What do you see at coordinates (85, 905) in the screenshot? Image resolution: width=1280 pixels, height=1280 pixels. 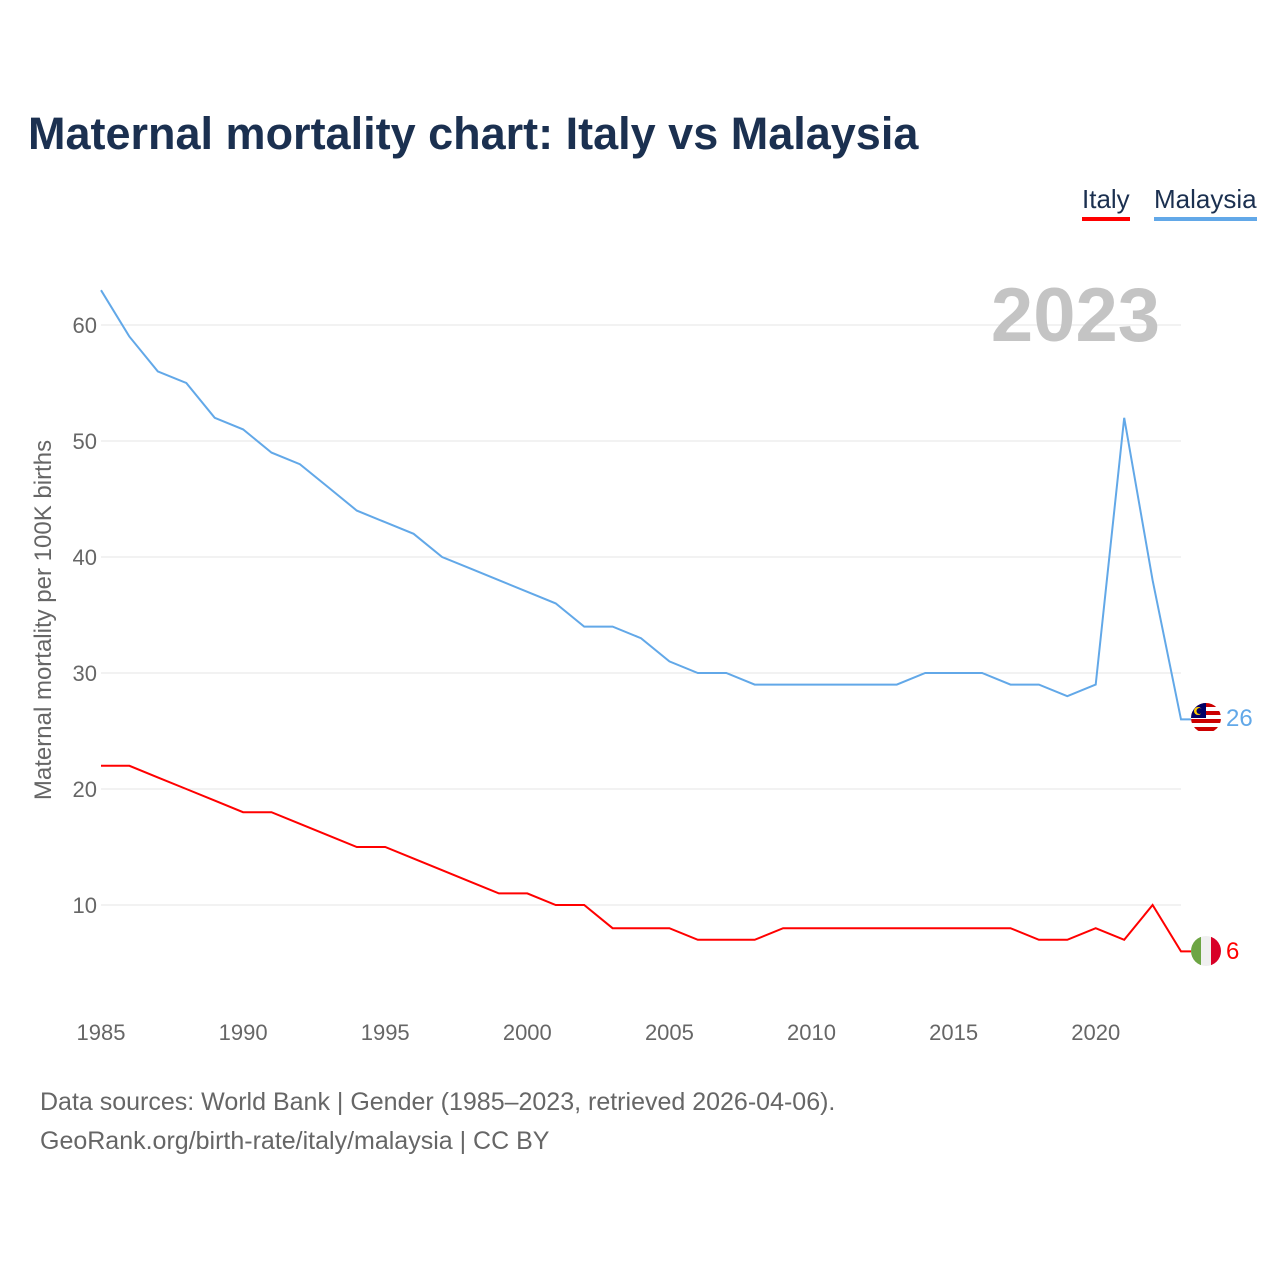 I see `y-tick-label: 10` at bounding box center [85, 905].